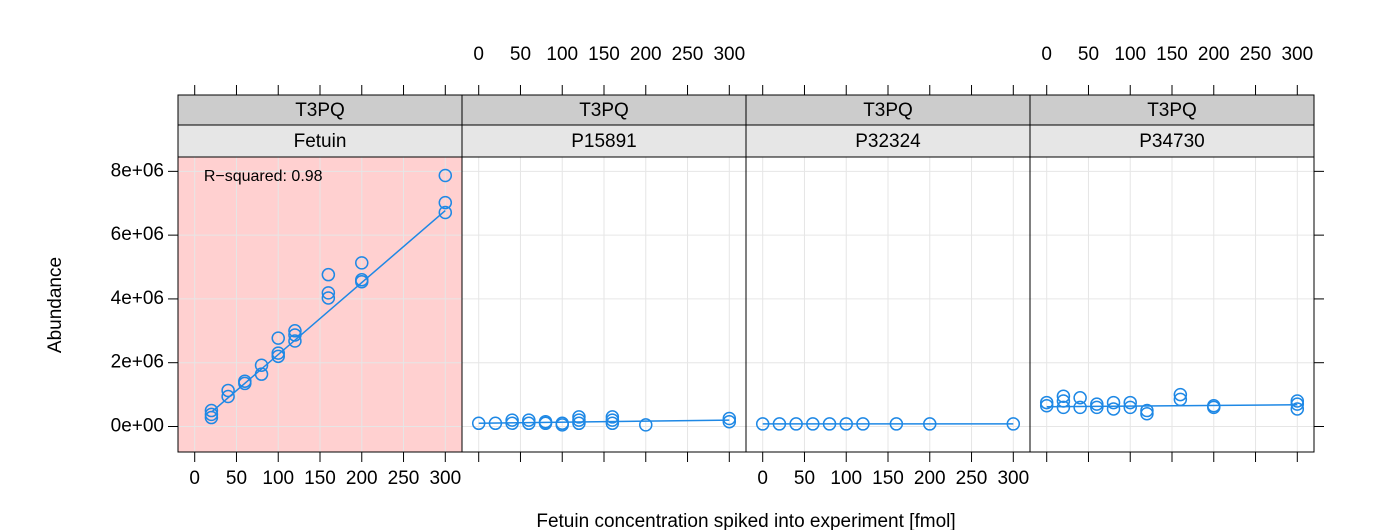 This screenshot has width=1386, height=530. What do you see at coordinates (137, 234) in the screenshot?
I see `y-tick-label: 6e+06` at bounding box center [137, 234].